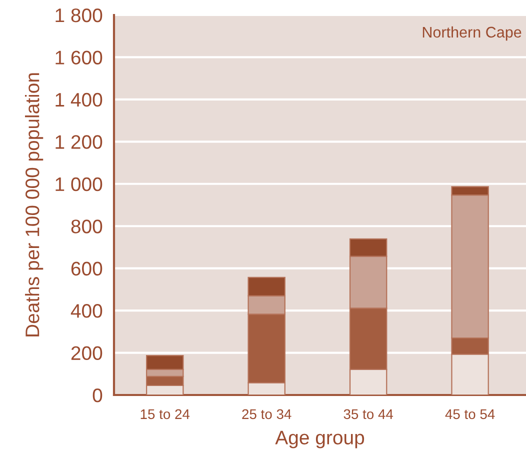 Image resolution: width=526 pixels, height=455 pixels. I want to click on y-tick-label: 1 600, so click(79, 57).